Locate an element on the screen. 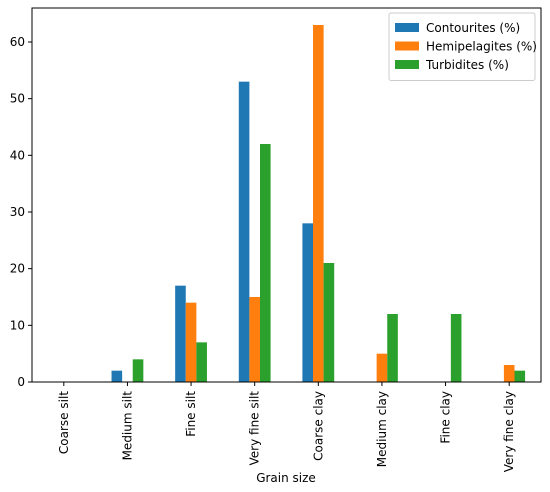 This screenshot has height=492, width=550. x-tick-label-7: Very fine clay is located at coordinates (509, 431).